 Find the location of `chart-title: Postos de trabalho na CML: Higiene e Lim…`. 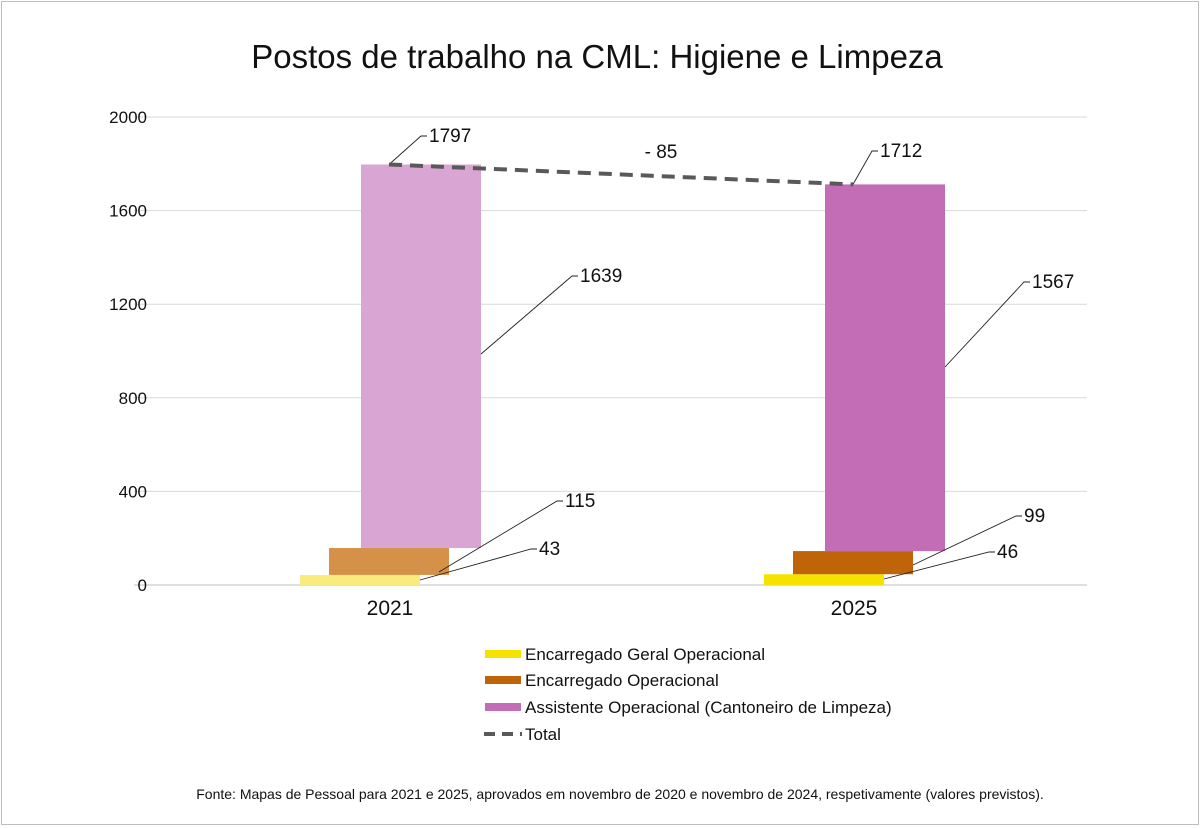

chart-title: Postos de trabalho na CML: Higiene e Lim… is located at coordinates (597, 56).